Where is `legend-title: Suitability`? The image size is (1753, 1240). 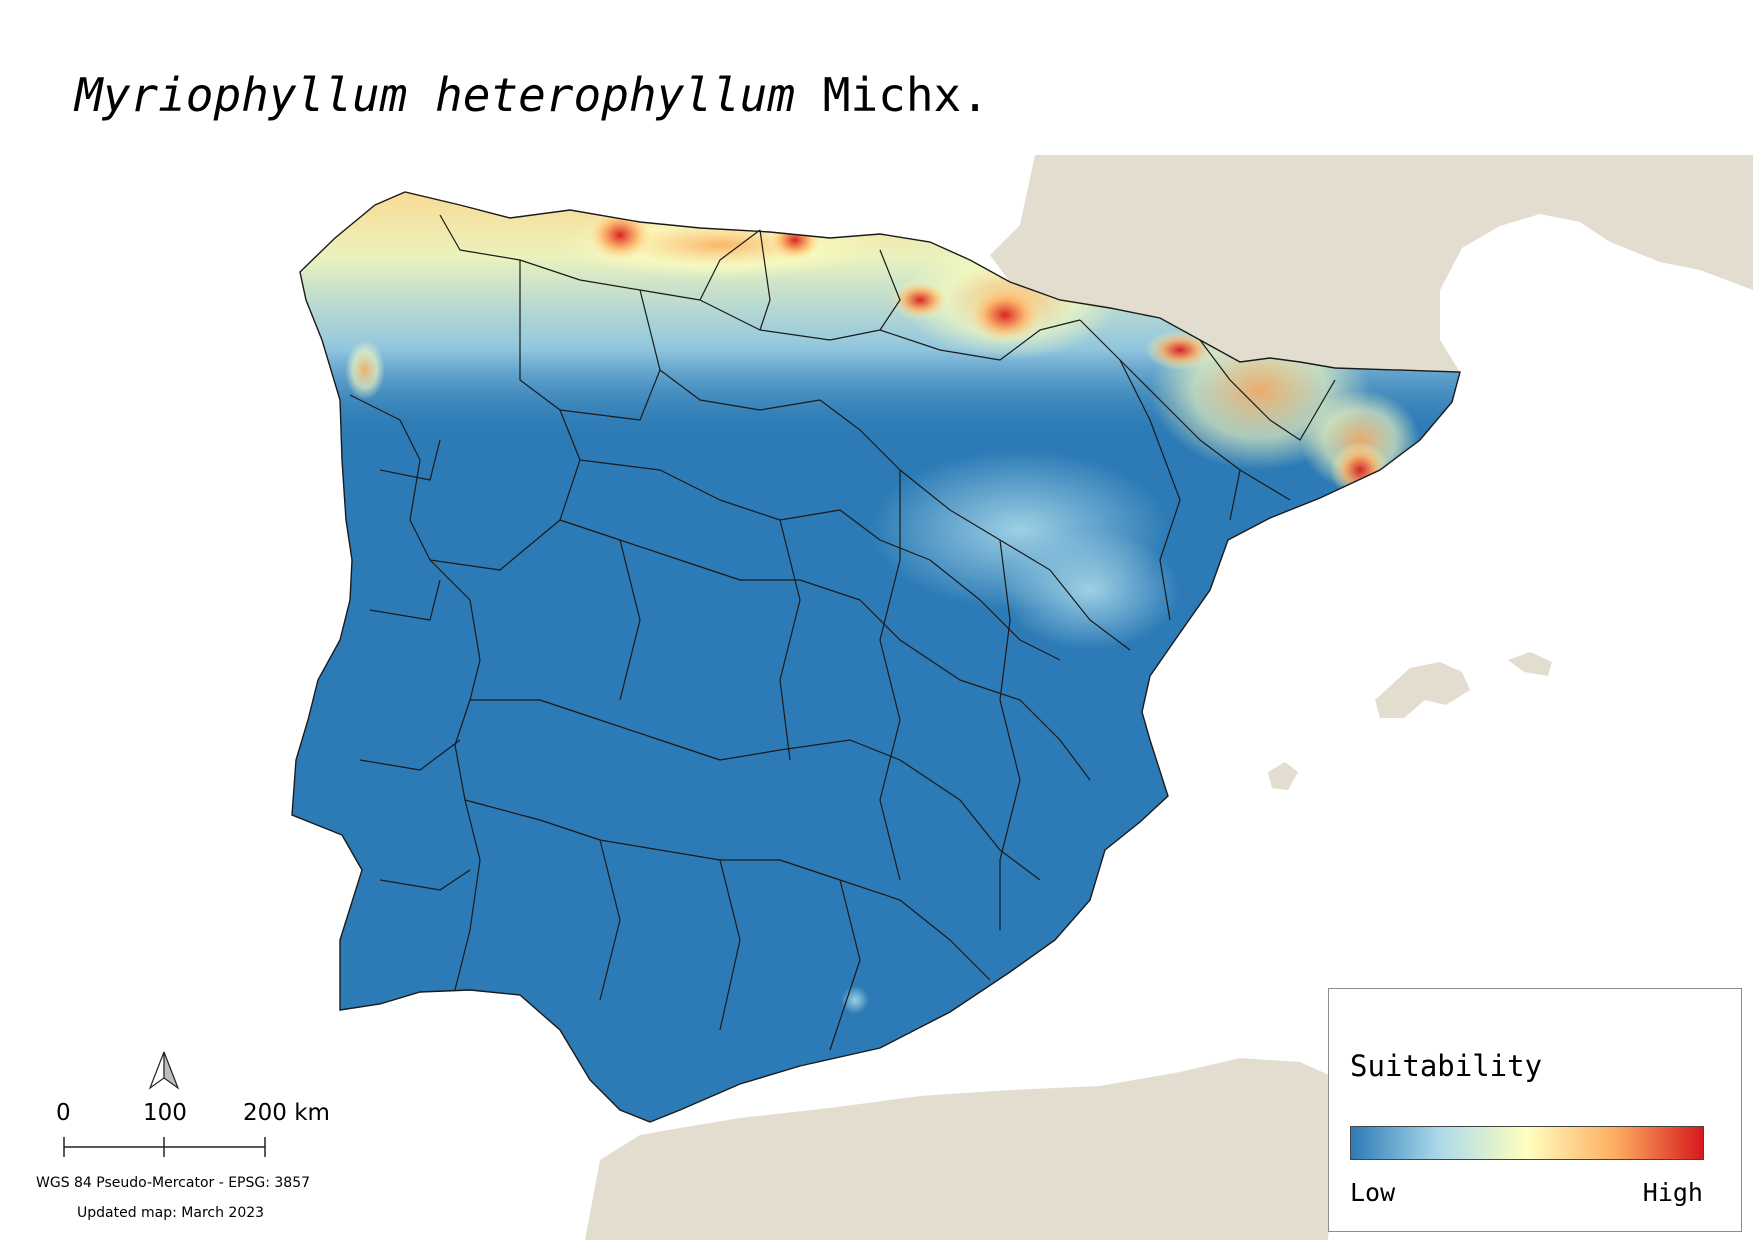 legend-title: Suitability is located at coordinates (1446, 1066).